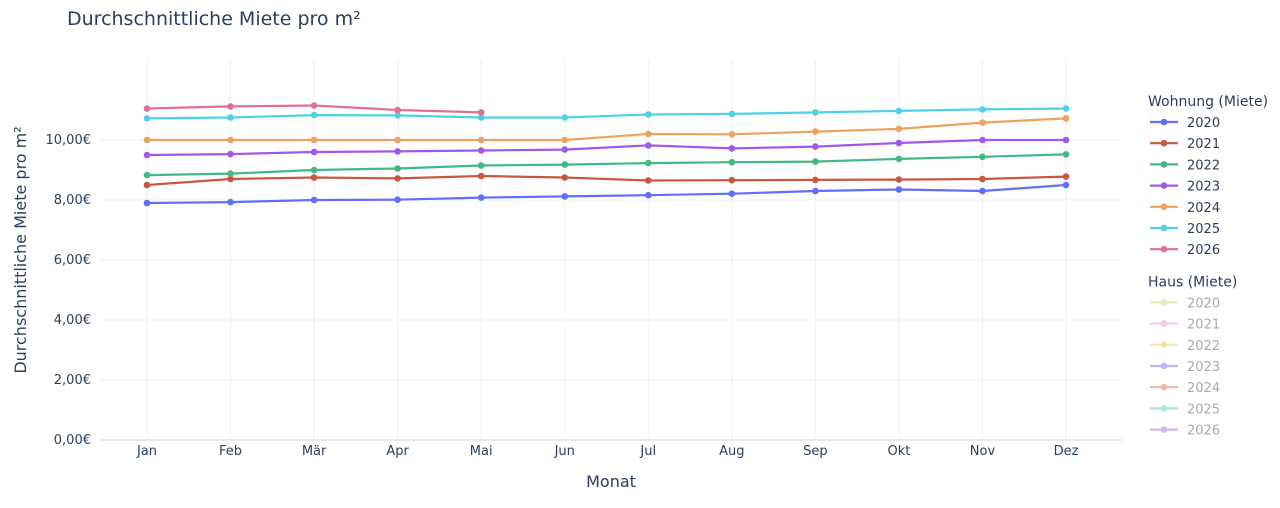  What do you see at coordinates (1203, 187) in the screenshot?
I see `legend-label: 2023` at bounding box center [1203, 187].